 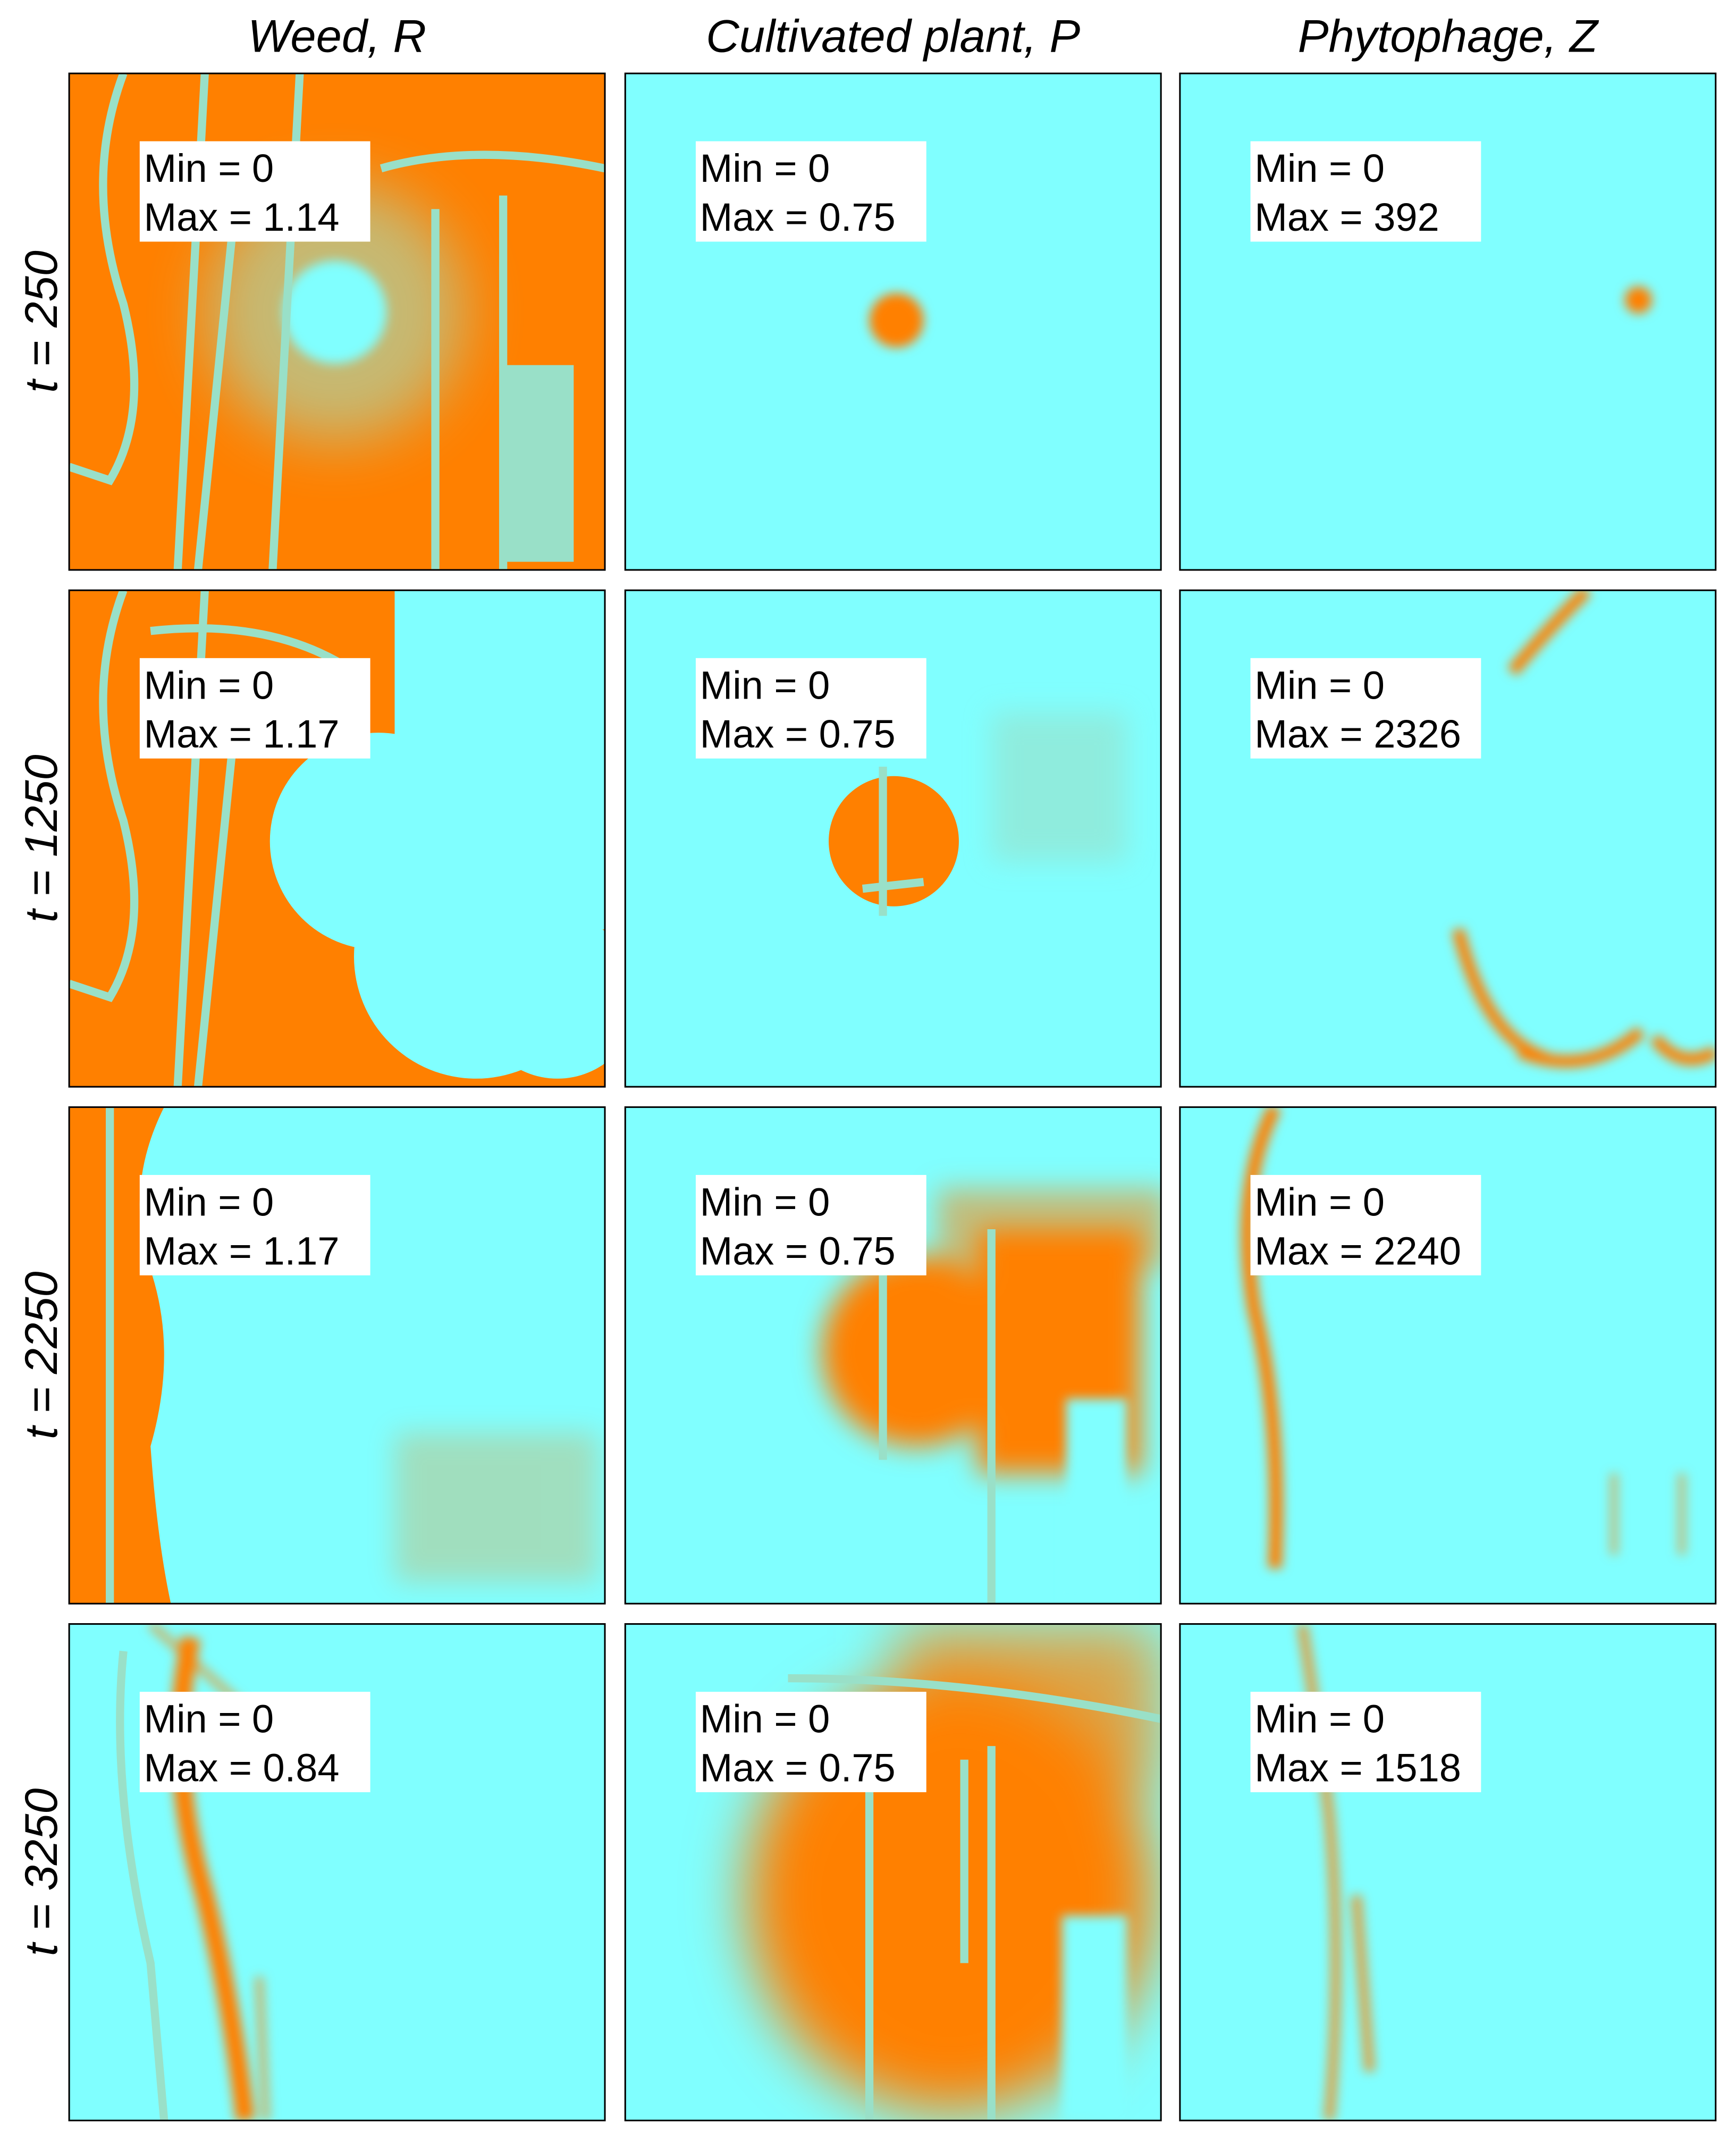 What do you see at coordinates (1357, 1768) in the screenshot?
I see `max-label: Max = 1518` at bounding box center [1357, 1768].